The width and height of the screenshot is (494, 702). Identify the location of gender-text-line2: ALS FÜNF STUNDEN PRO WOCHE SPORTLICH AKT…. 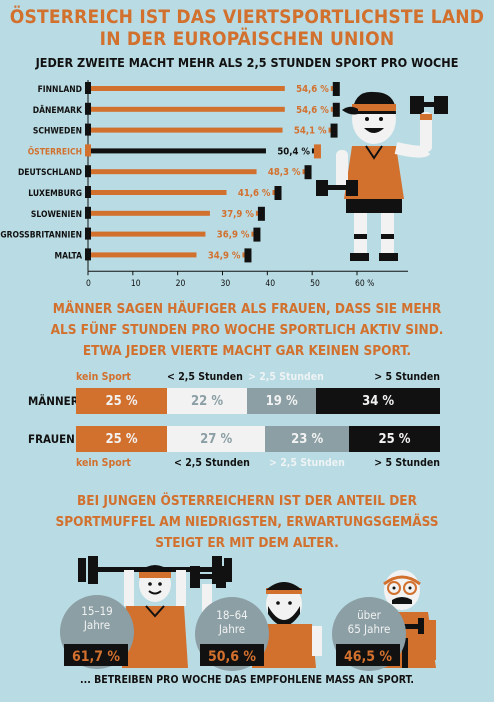
(247, 330).